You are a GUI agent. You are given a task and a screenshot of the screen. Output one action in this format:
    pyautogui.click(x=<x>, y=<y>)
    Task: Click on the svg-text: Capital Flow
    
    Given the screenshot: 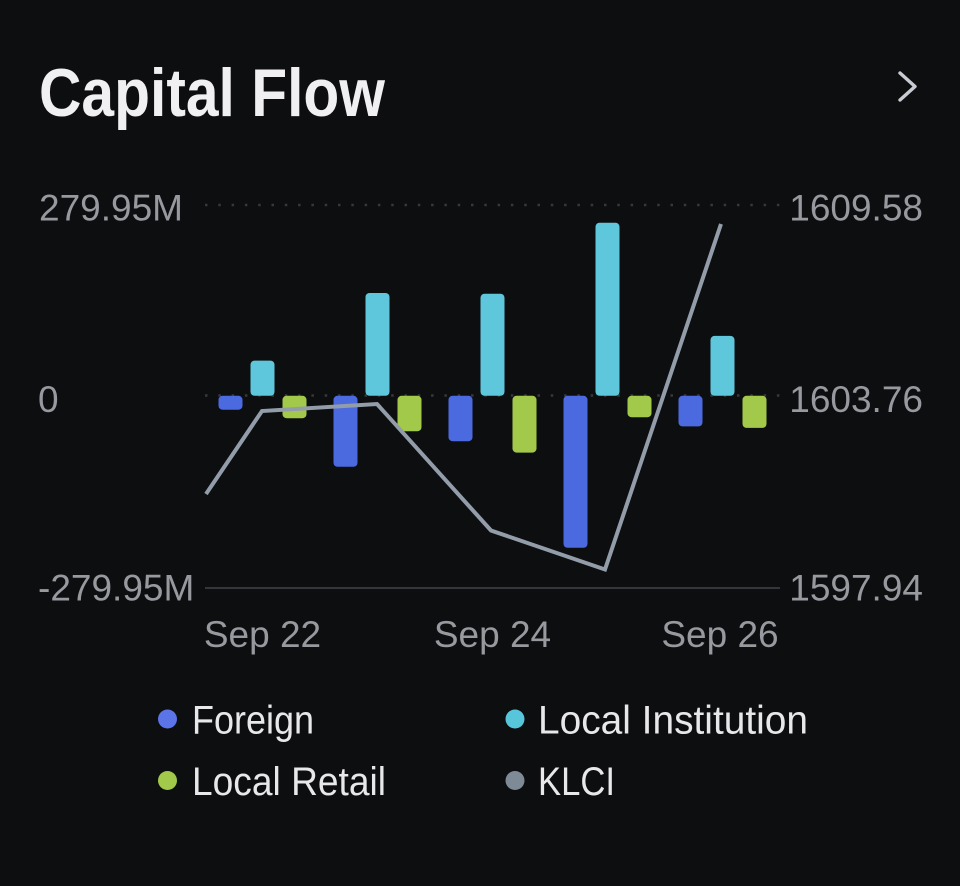 What is the action you would take?
    pyautogui.click(x=212, y=93)
    